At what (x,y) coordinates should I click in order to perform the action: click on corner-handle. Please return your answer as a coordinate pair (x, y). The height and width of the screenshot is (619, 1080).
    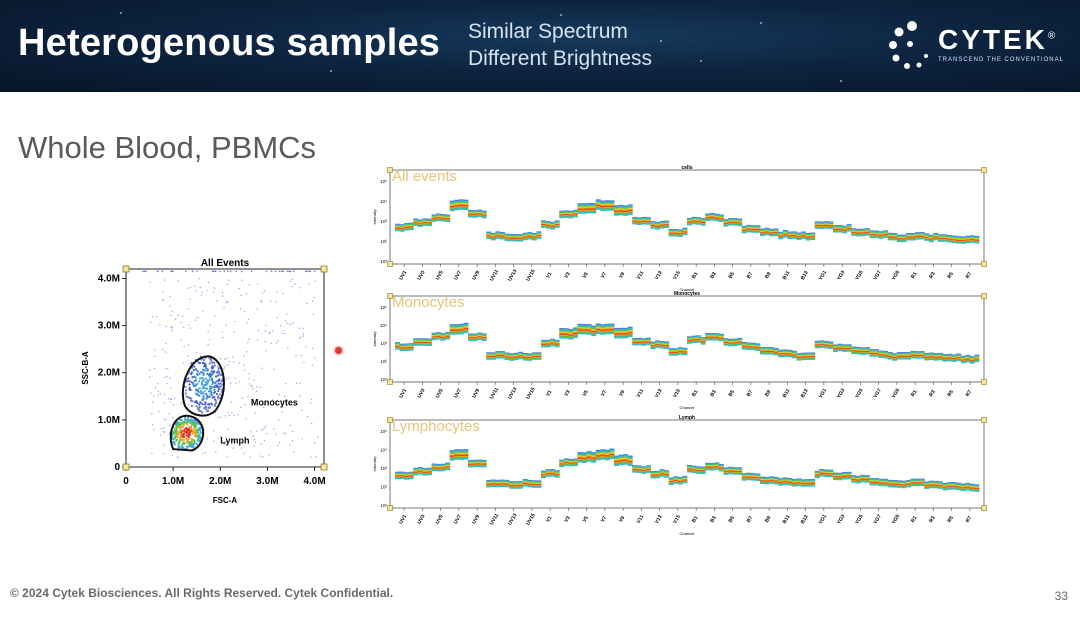
    Looking at the image, I should click on (984, 508).